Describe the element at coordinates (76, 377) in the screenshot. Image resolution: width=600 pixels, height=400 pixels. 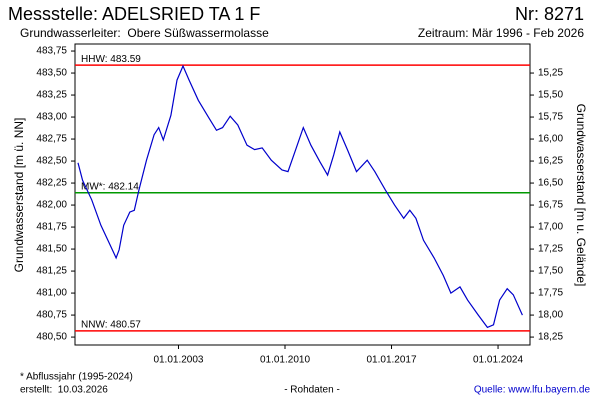
I see `footnote: * Abflussjahr (1995-2024)` at that location.